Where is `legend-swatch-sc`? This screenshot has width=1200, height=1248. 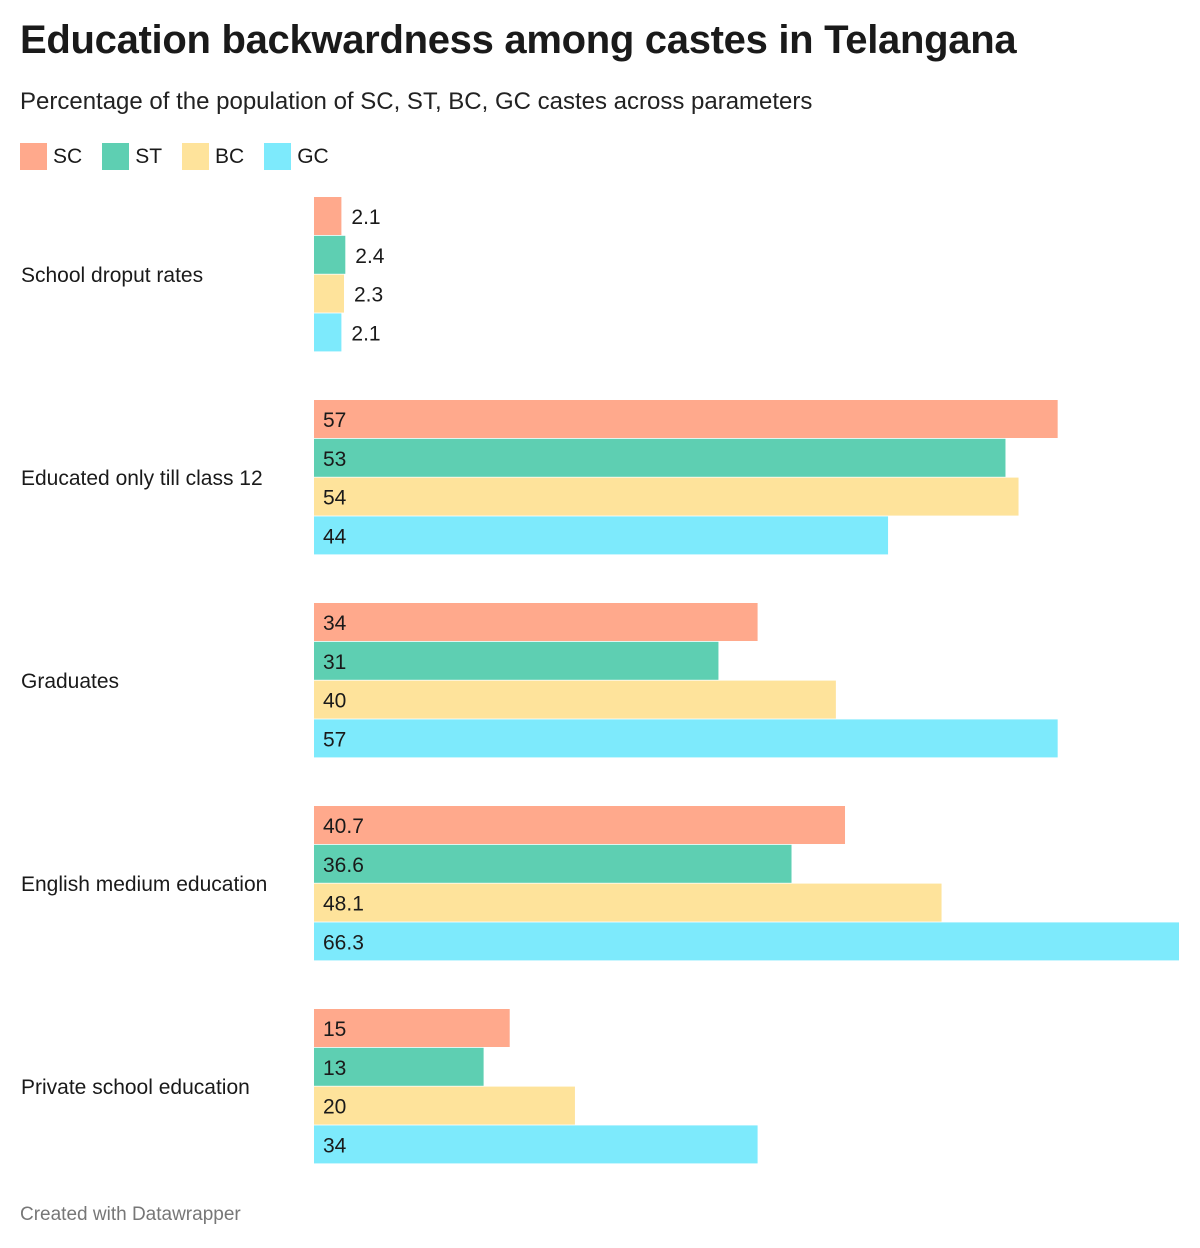 legend-swatch-sc is located at coordinates (33, 156).